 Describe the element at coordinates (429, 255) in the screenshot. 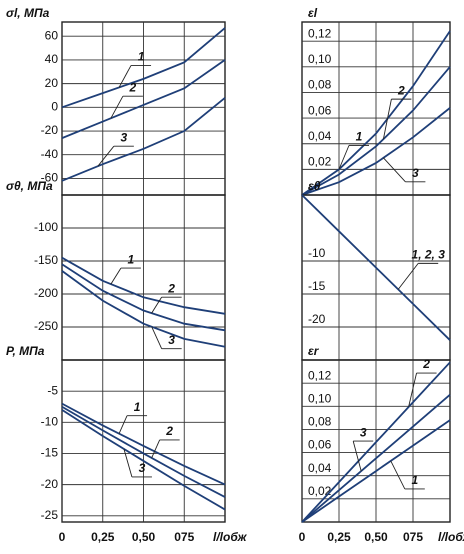

I see `series-label: 1, 2, 3` at that location.